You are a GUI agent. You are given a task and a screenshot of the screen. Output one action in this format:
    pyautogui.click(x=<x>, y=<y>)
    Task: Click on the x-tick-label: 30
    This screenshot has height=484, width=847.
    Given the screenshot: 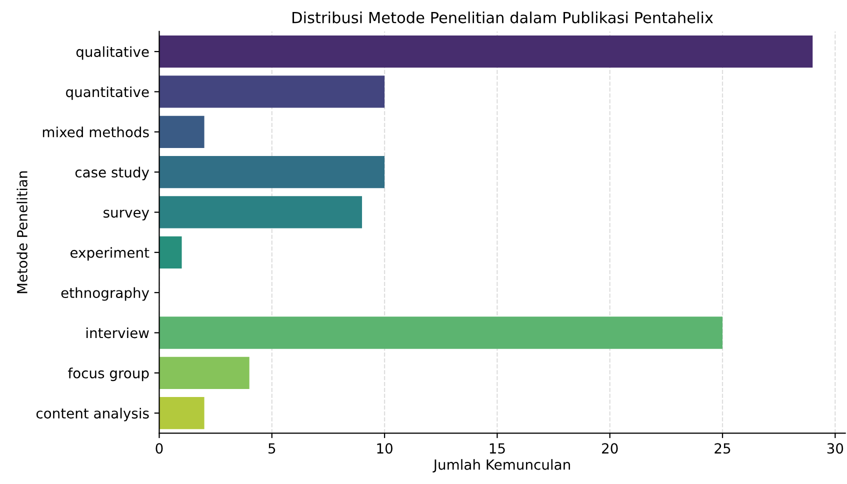 What is the action you would take?
    pyautogui.click(x=835, y=448)
    